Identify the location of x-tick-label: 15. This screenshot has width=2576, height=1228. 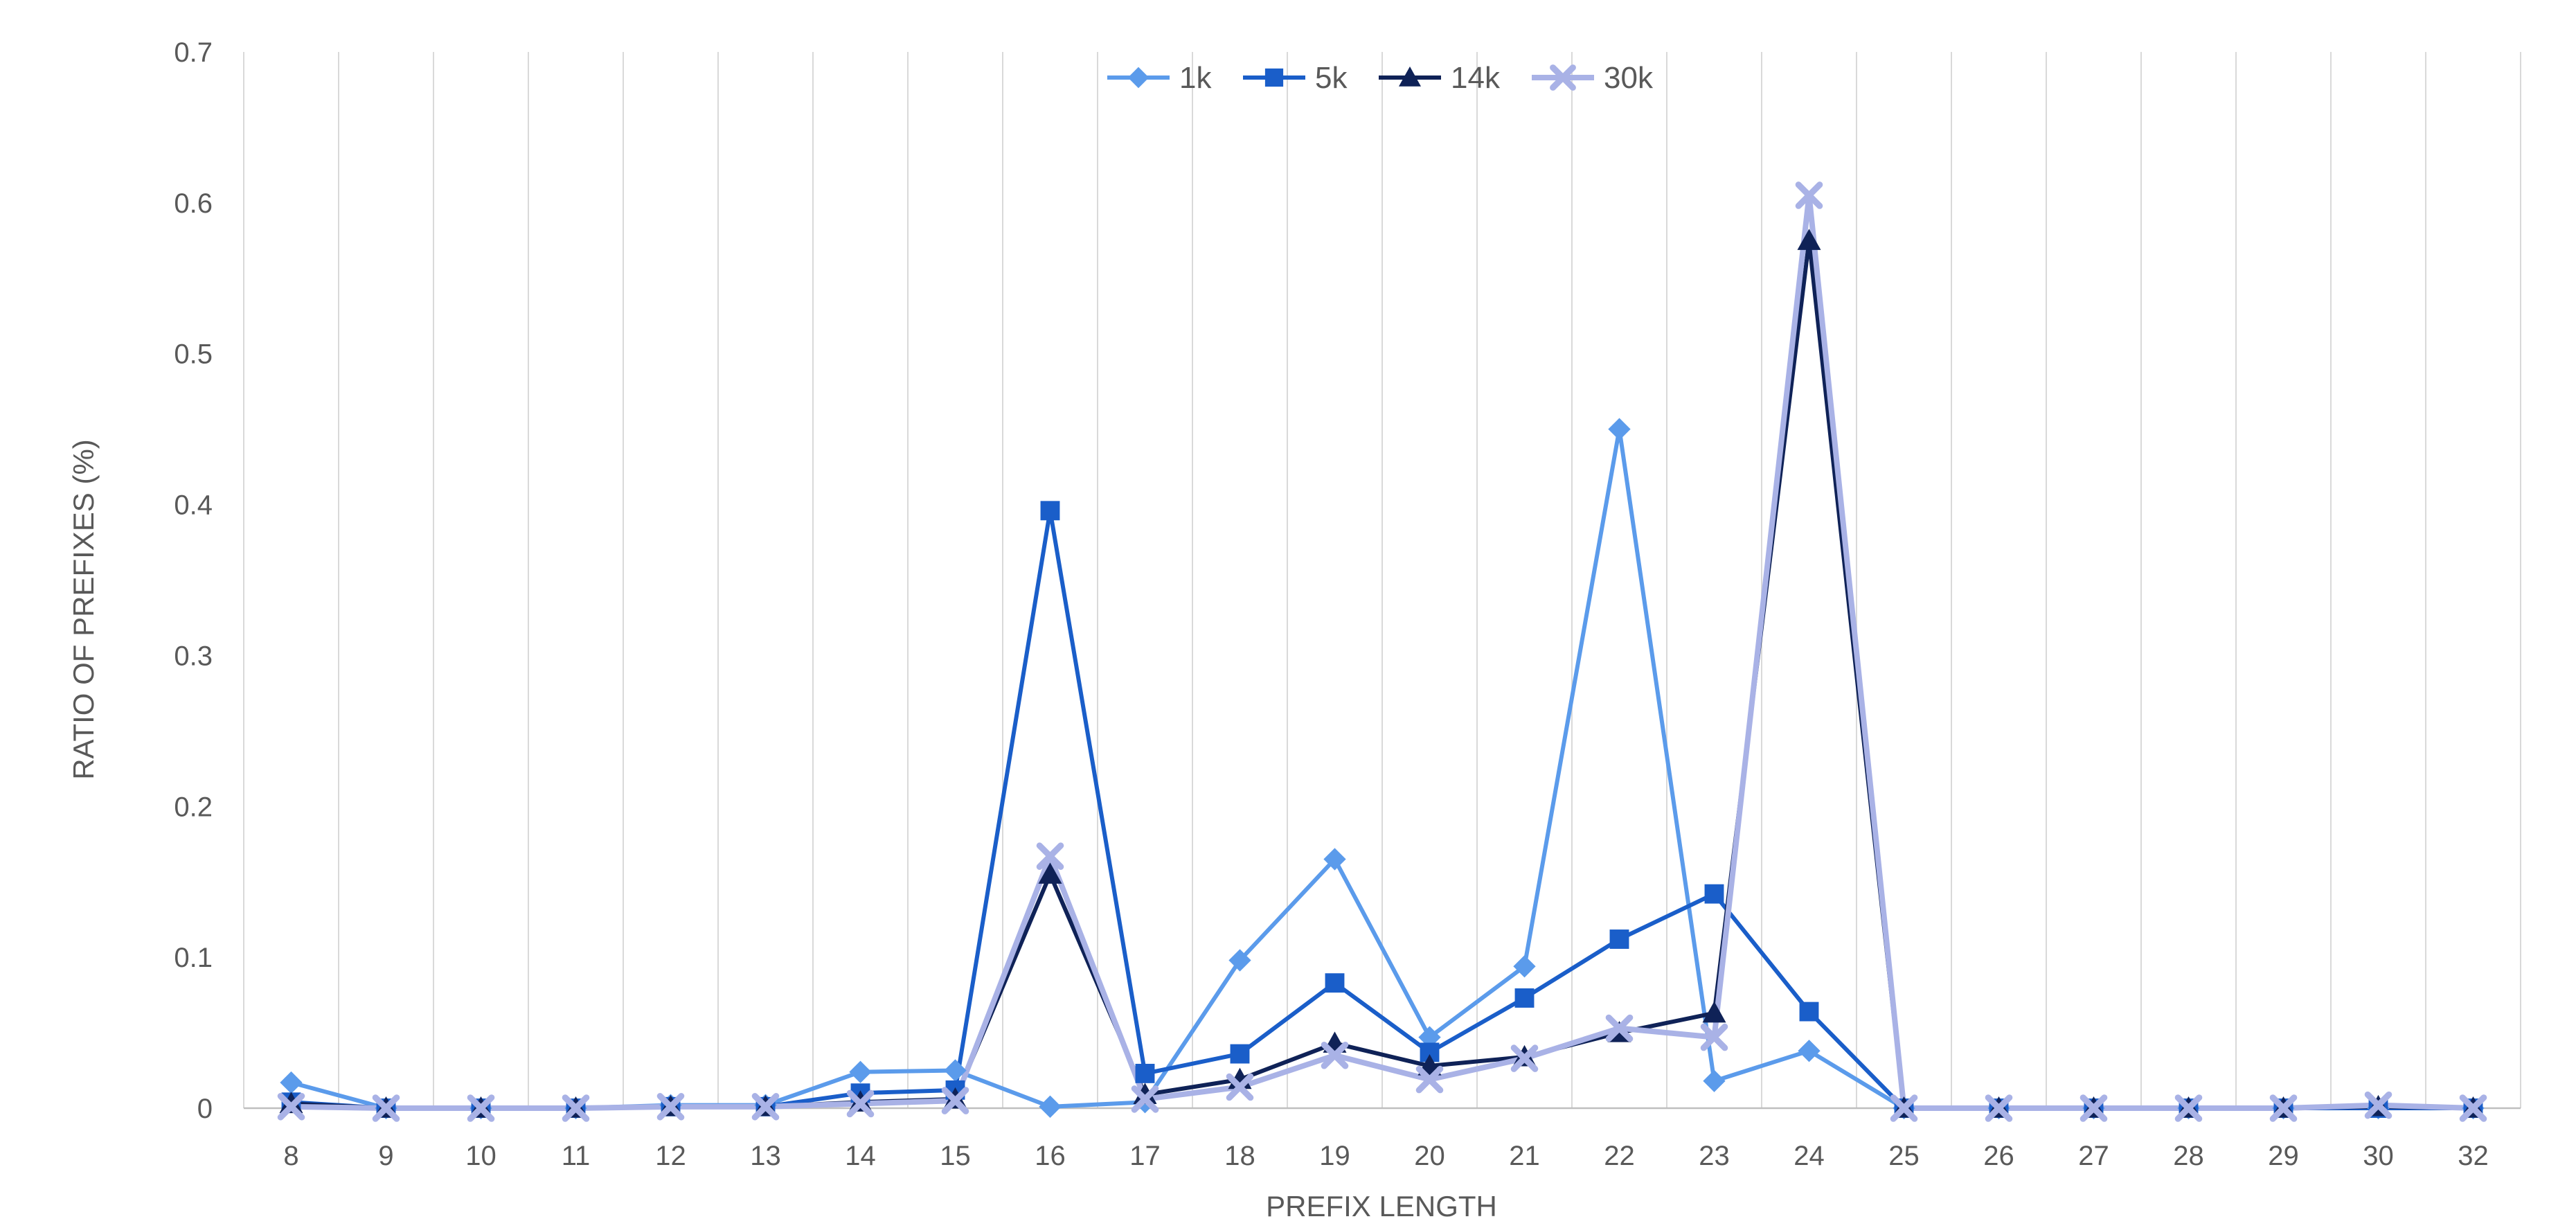
(956, 1156).